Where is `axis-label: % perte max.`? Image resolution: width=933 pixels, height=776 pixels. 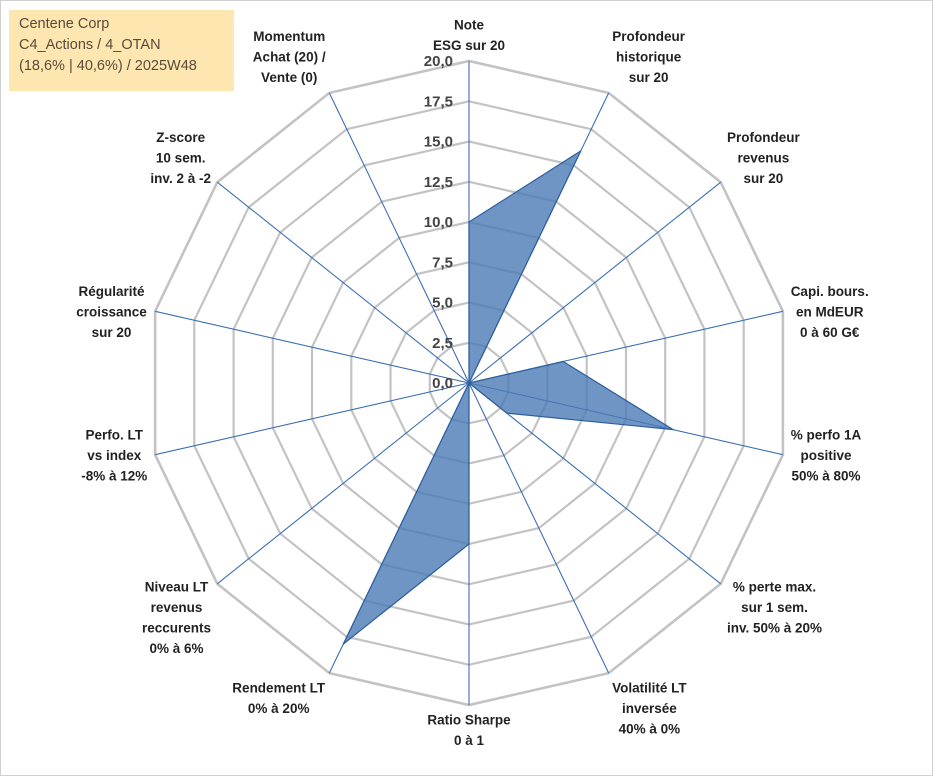
axis-label: % perte max. is located at coordinates (774, 586).